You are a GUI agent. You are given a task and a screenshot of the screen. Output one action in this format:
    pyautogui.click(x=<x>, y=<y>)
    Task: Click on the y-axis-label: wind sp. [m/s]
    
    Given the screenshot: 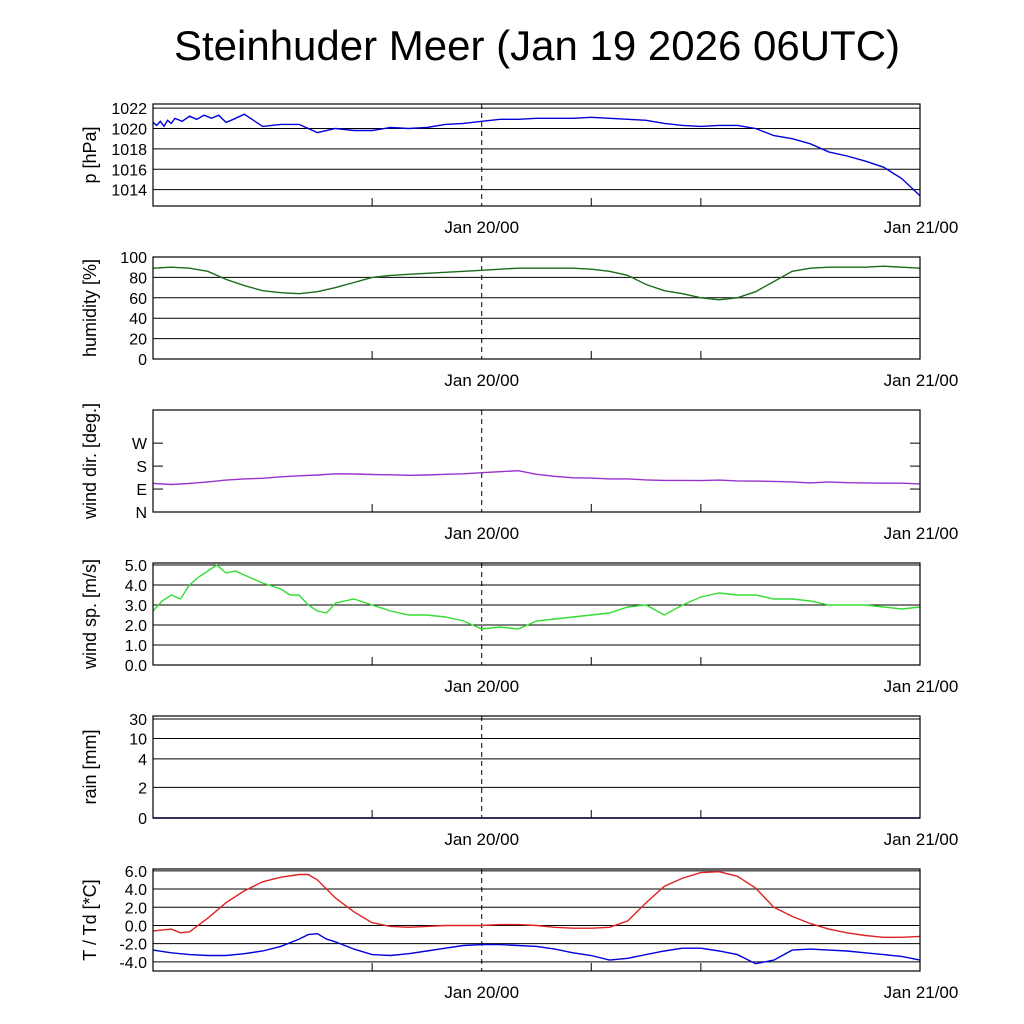 What is the action you would take?
    pyautogui.click(x=90, y=614)
    